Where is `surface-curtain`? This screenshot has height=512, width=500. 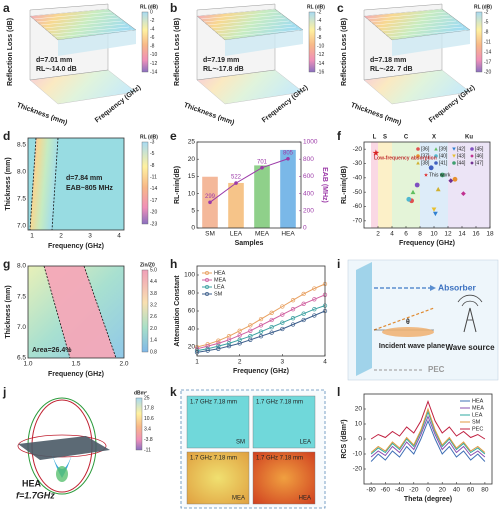 surface-curtain is located at coordinates (264, 43).